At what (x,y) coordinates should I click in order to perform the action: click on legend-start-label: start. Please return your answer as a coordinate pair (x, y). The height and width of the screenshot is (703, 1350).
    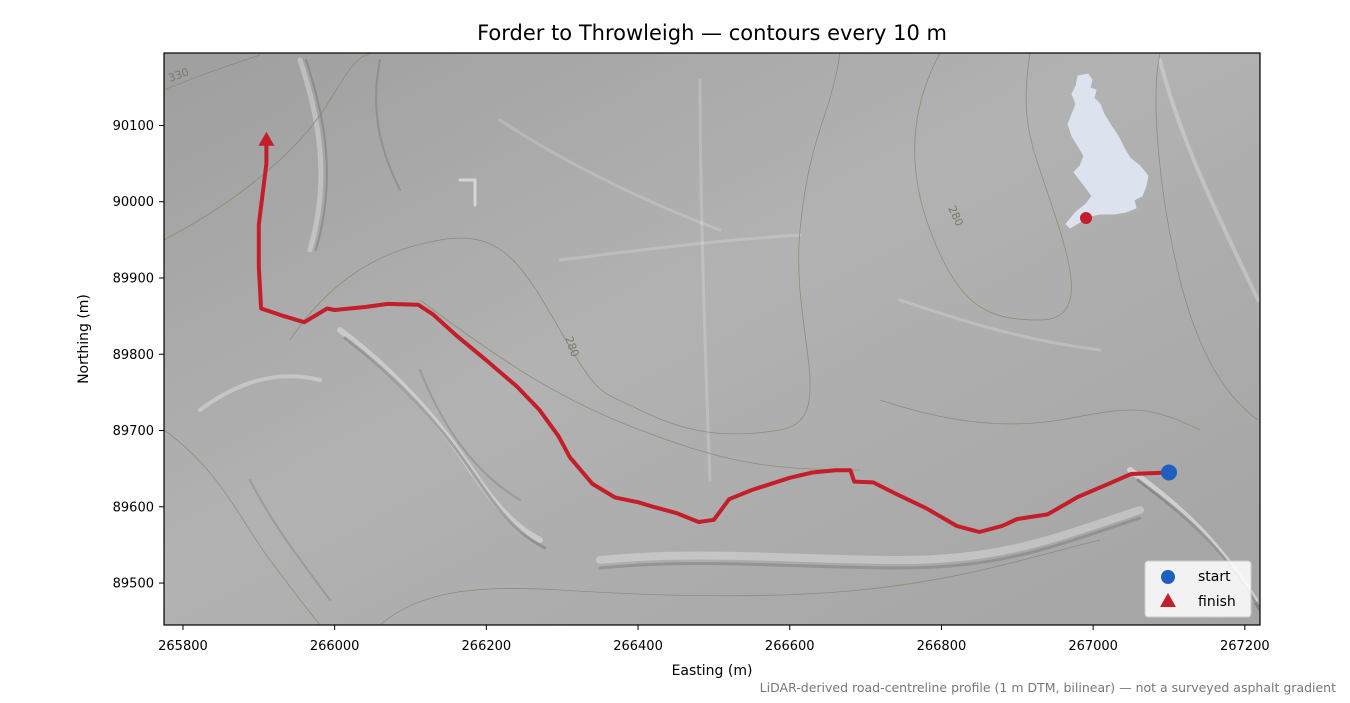
    Looking at the image, I should click on (1214, 577).